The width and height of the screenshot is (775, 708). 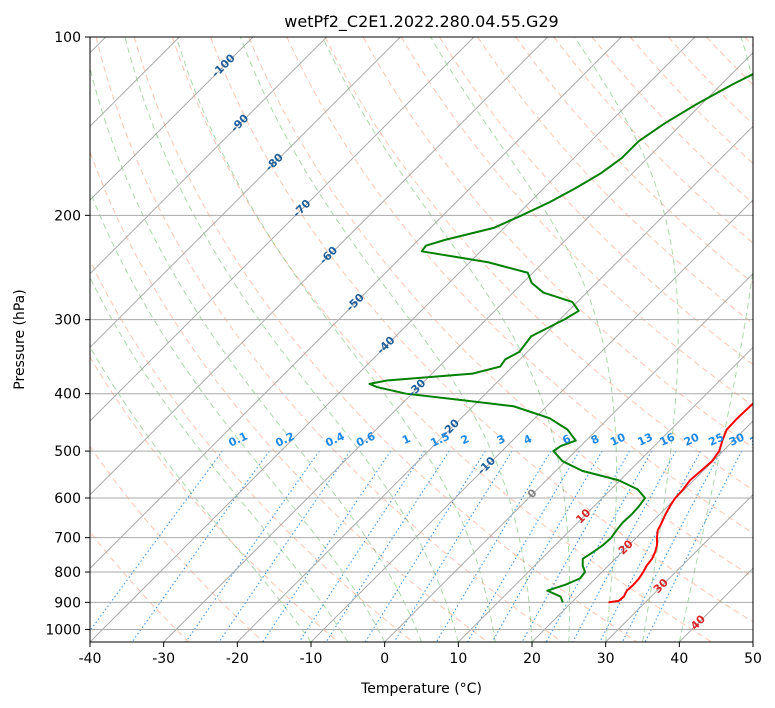 I want to click on mixing-ratio-label: 4, so click(x=528, y=439).